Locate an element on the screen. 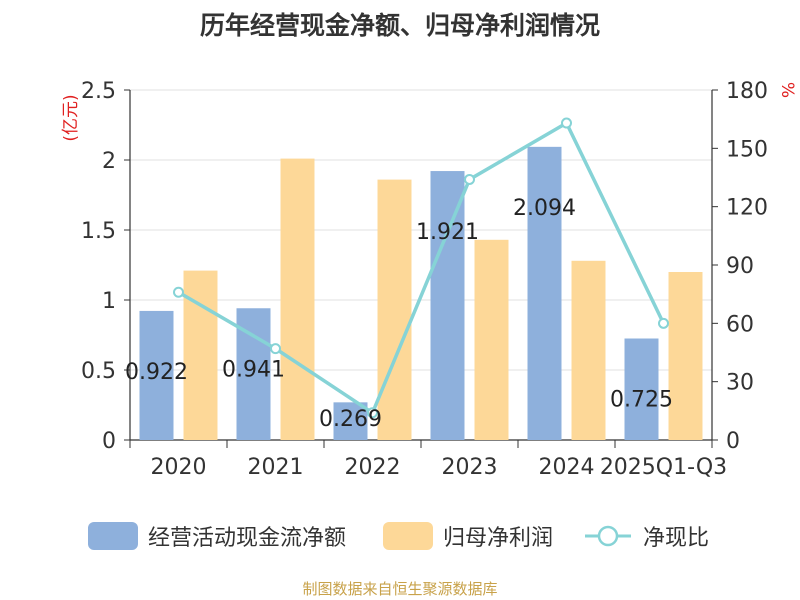 The width and height of the screenshot is (800, 600). data-label-cashflow: 0.725 is located at coordinates (641, 400).